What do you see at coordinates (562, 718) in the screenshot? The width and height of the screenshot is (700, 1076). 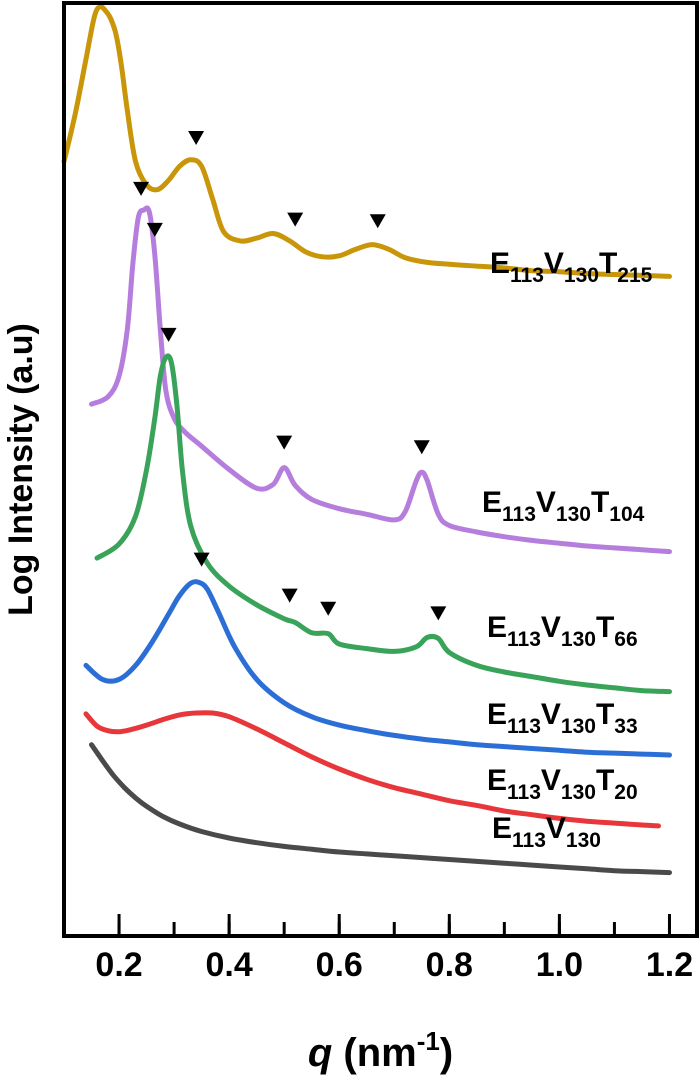 I see `series-label-E113V130T33: E113V130T33` at bounding box center [562, 718].